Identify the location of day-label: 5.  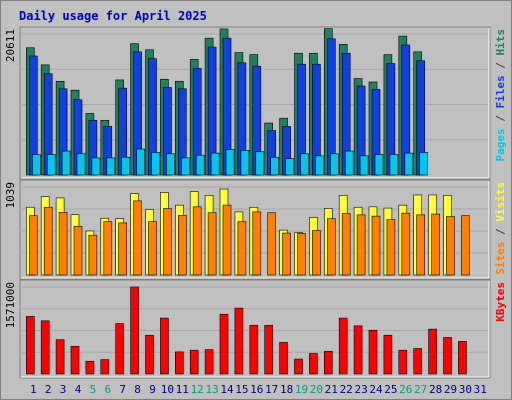
(93, 389).